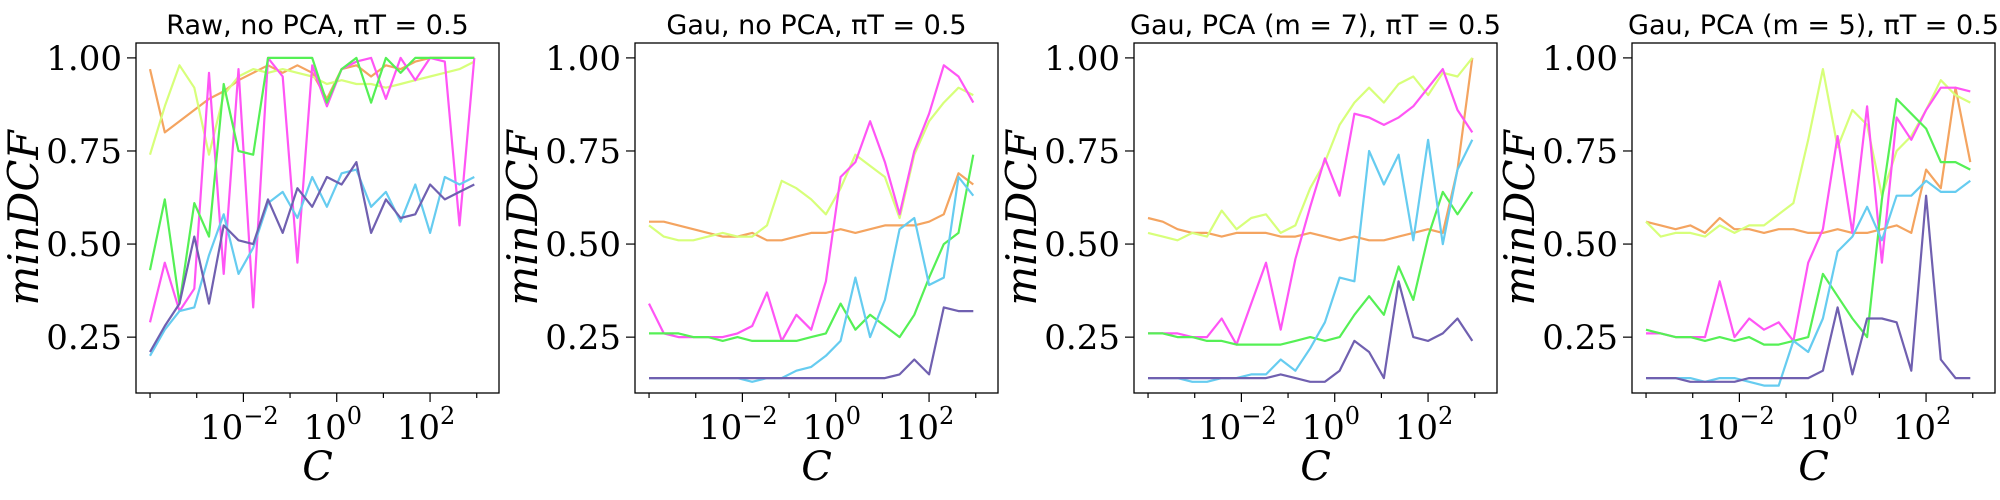  What do you see at coordinates (816, 25) in the screenshot?
I see `chart-title: Gau, no PCA, πT = 0.5` at bounding box center [816, 25].